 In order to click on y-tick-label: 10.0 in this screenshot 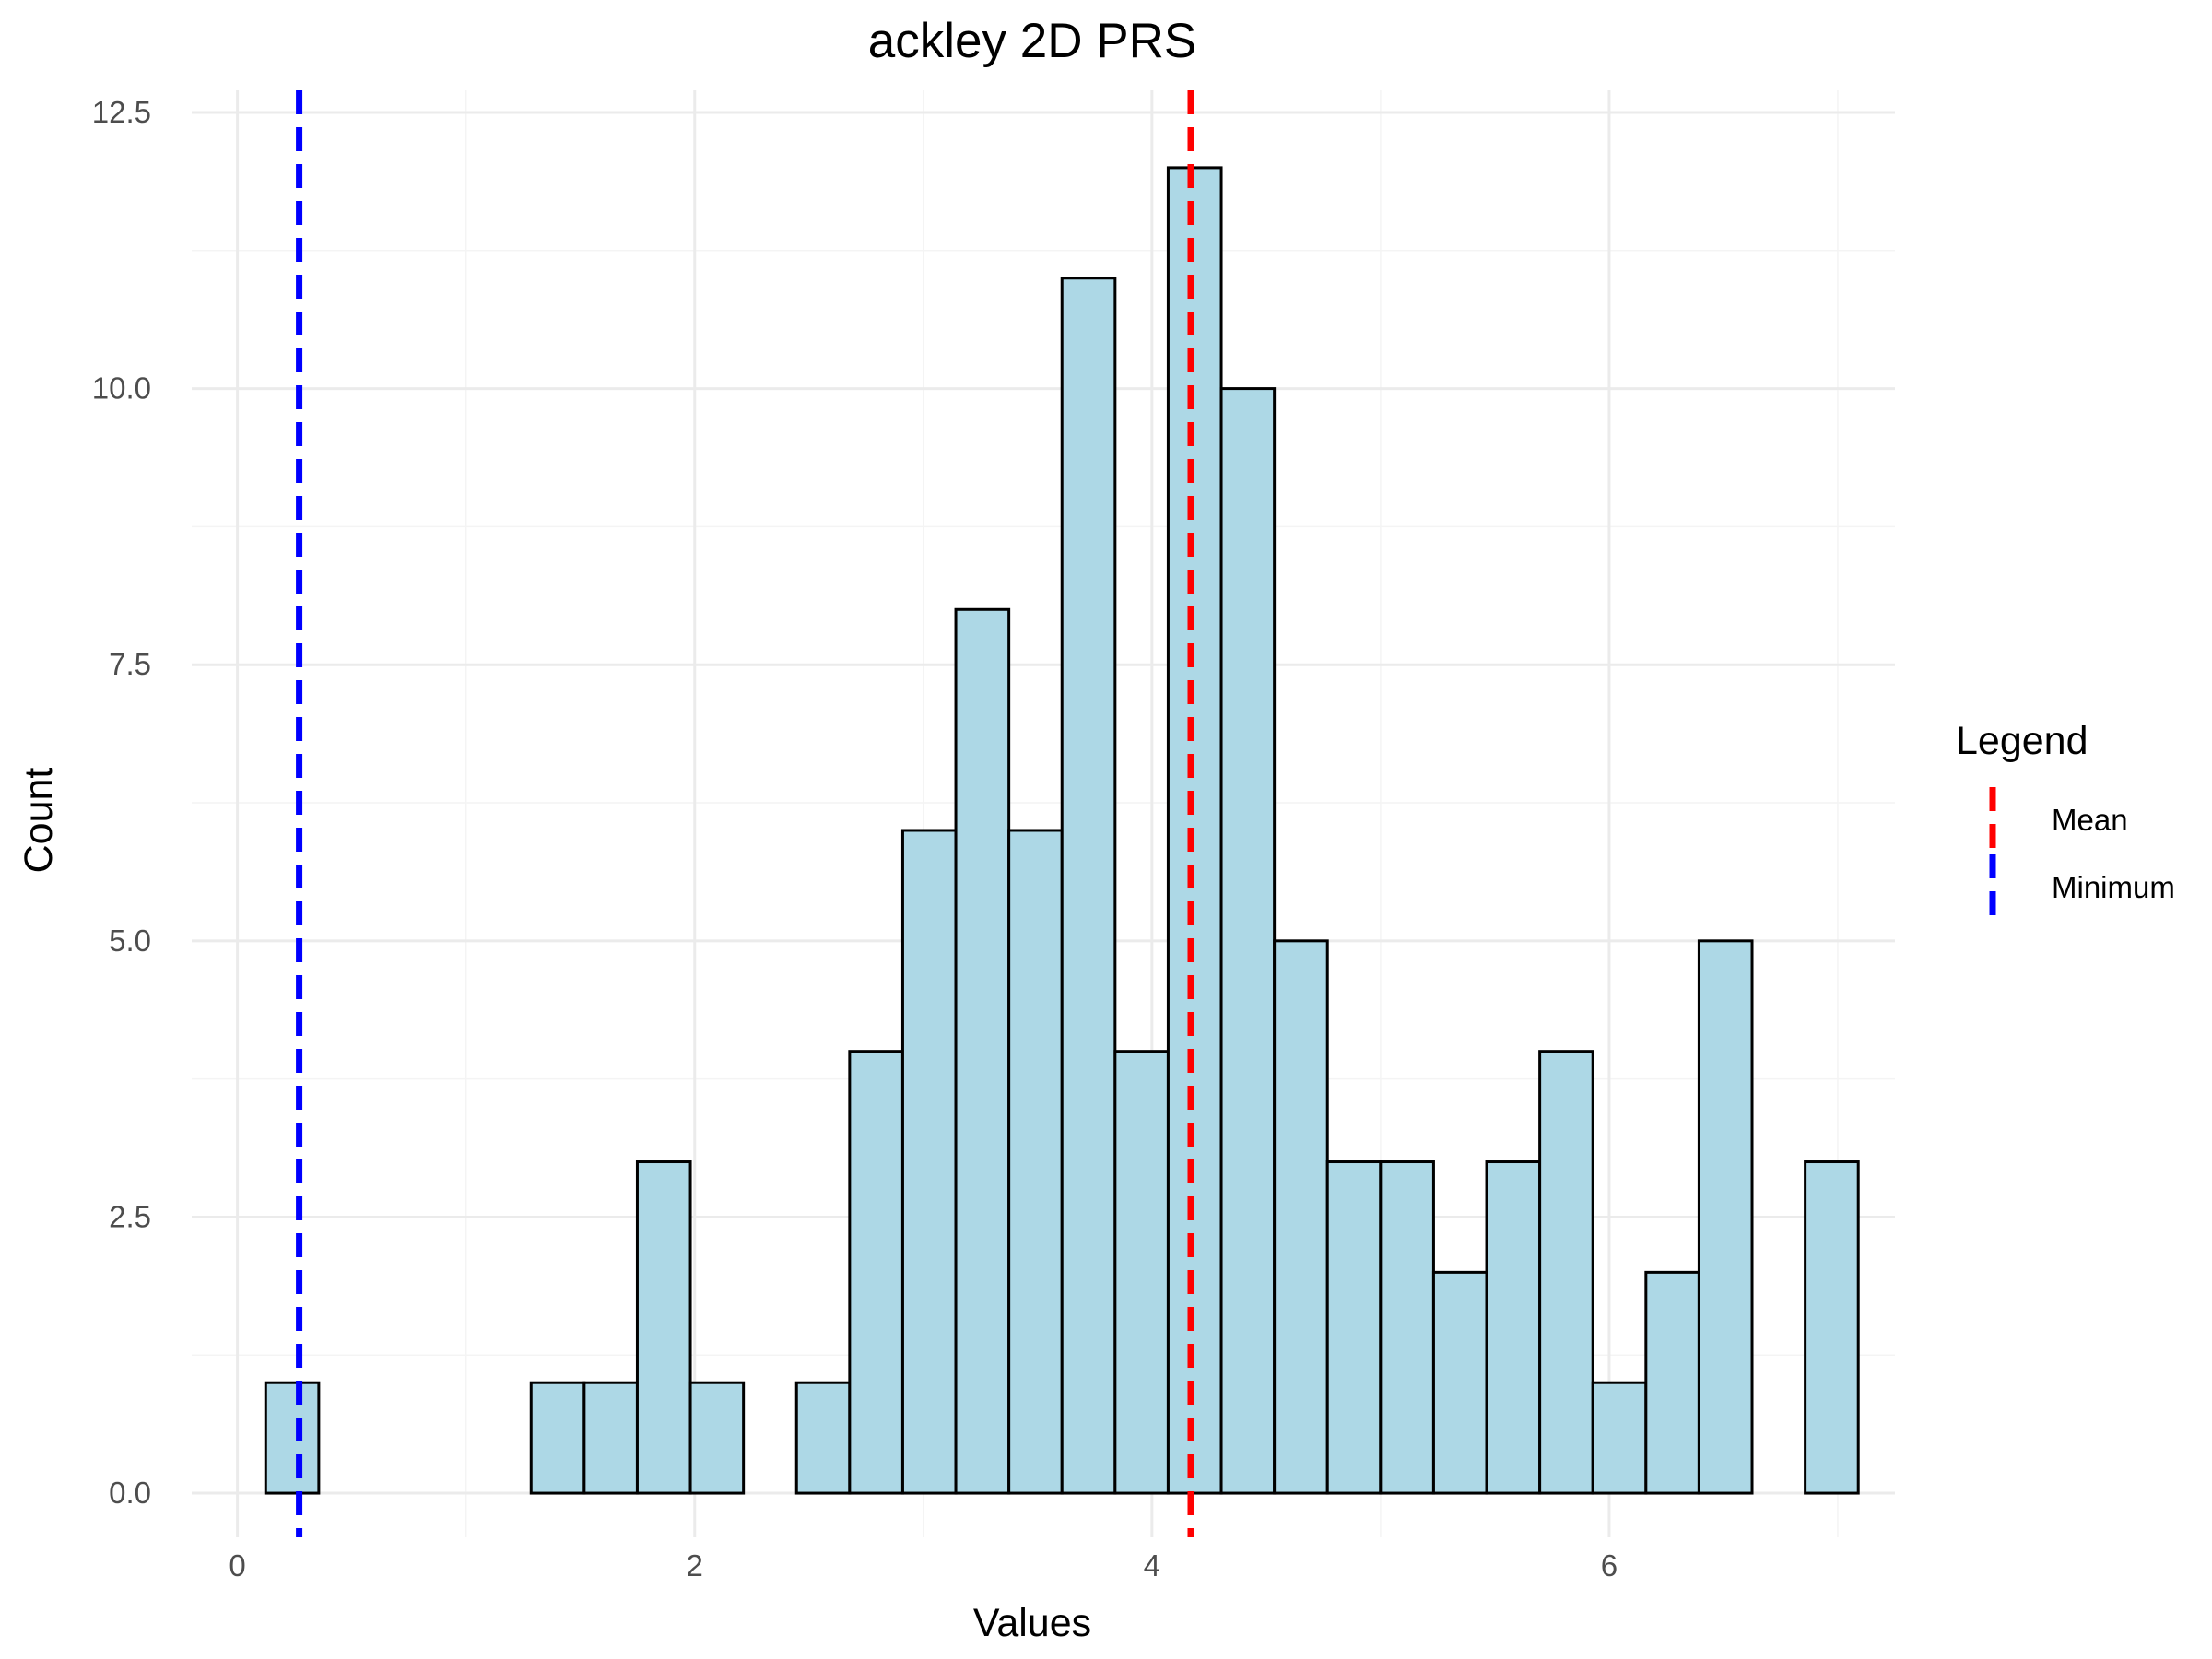, I will do `click(121, 388)`.